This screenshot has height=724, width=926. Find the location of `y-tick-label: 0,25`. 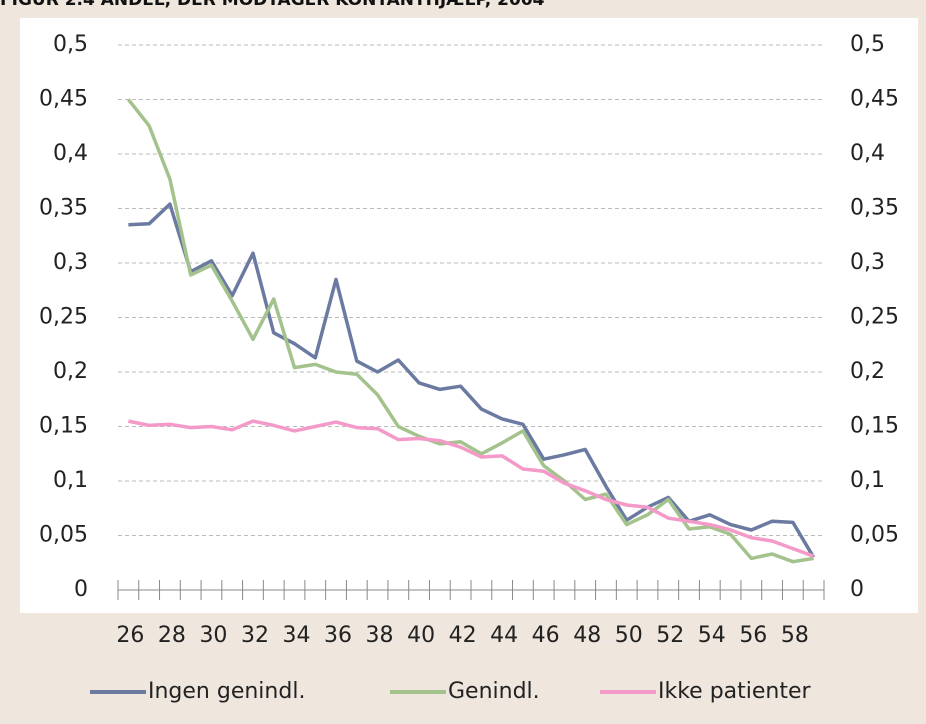

y-tick-label: 0,25 is located at coordinates (63, 317).